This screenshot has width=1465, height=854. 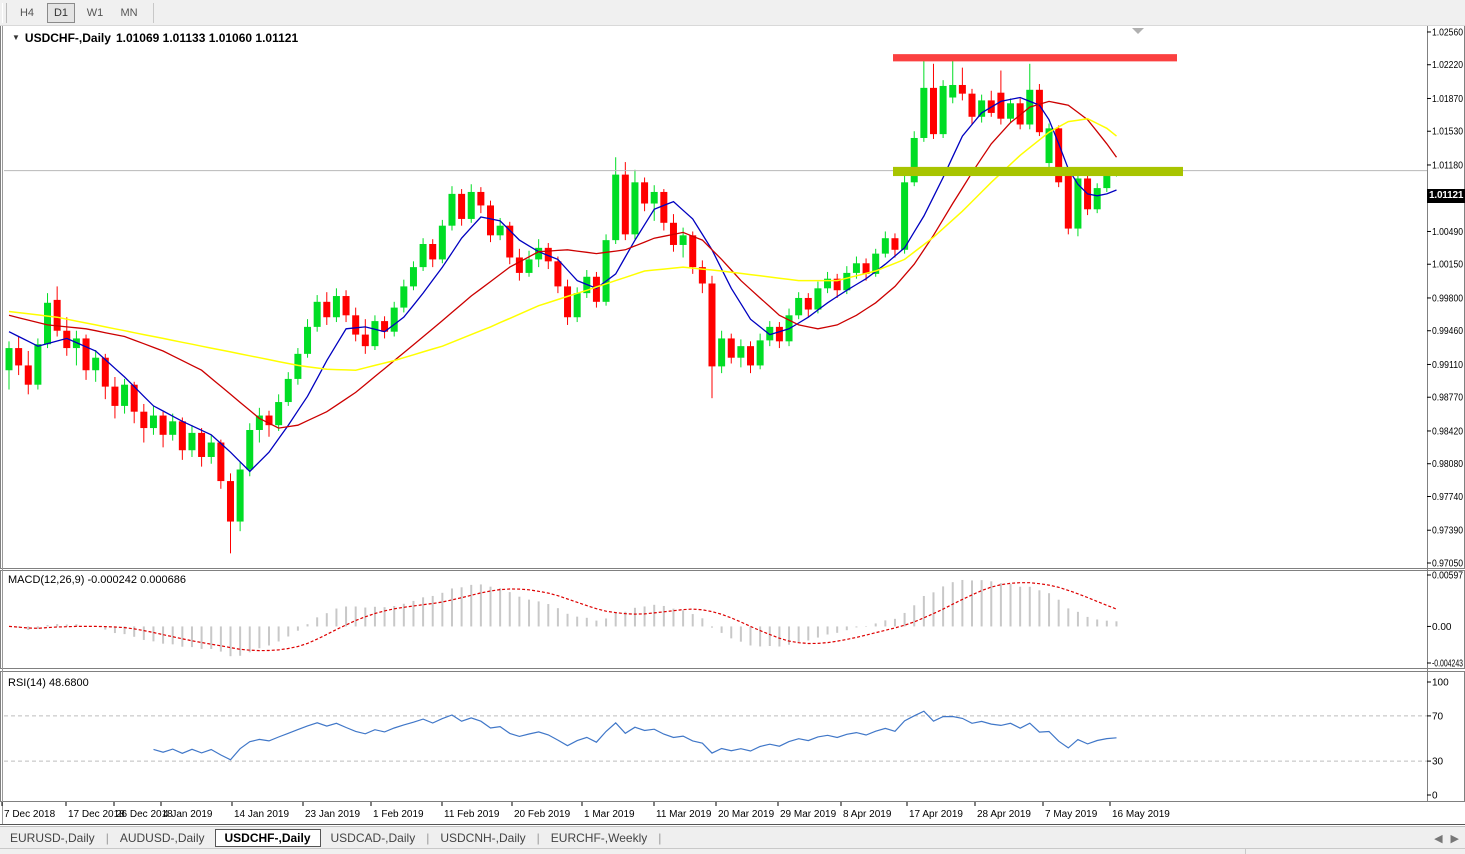 I want to click on chart-shift-marker-icon, so click(x=1138, y=31).